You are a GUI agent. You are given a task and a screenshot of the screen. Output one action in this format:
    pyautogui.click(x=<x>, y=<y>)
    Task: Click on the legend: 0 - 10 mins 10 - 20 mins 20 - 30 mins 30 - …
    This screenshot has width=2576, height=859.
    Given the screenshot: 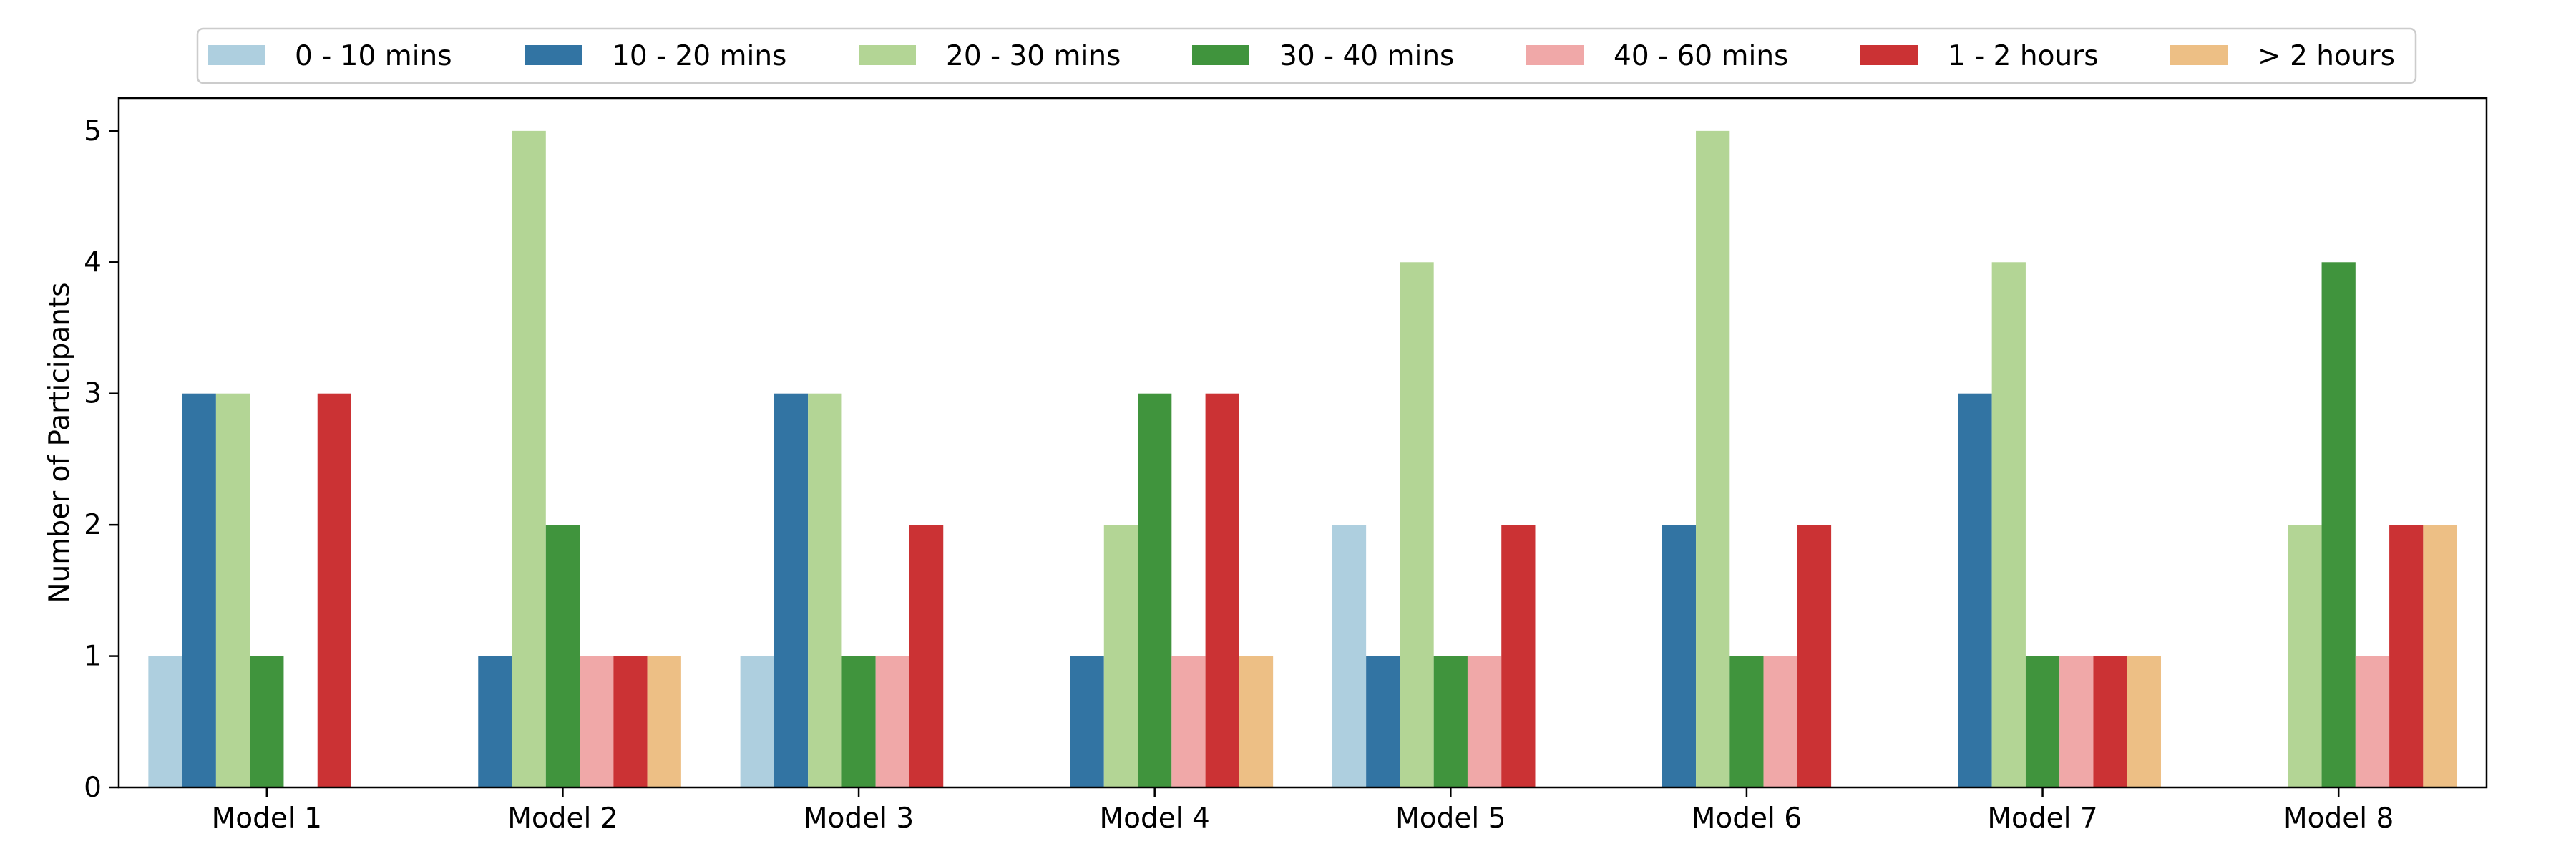 What is the action you would take?
    pyautogui.click(x=1306, y=55)
    